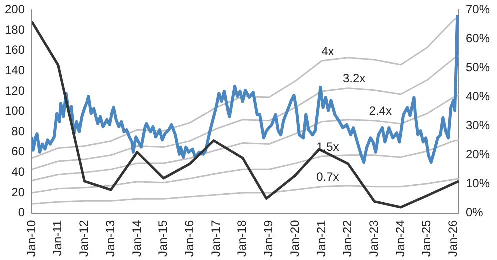 This screenshot has width=497, height=260. What do you see at coordinates (328, 177) in the screenshot?
I see `annotation: 0.7x` at bounding box center [328, 177].